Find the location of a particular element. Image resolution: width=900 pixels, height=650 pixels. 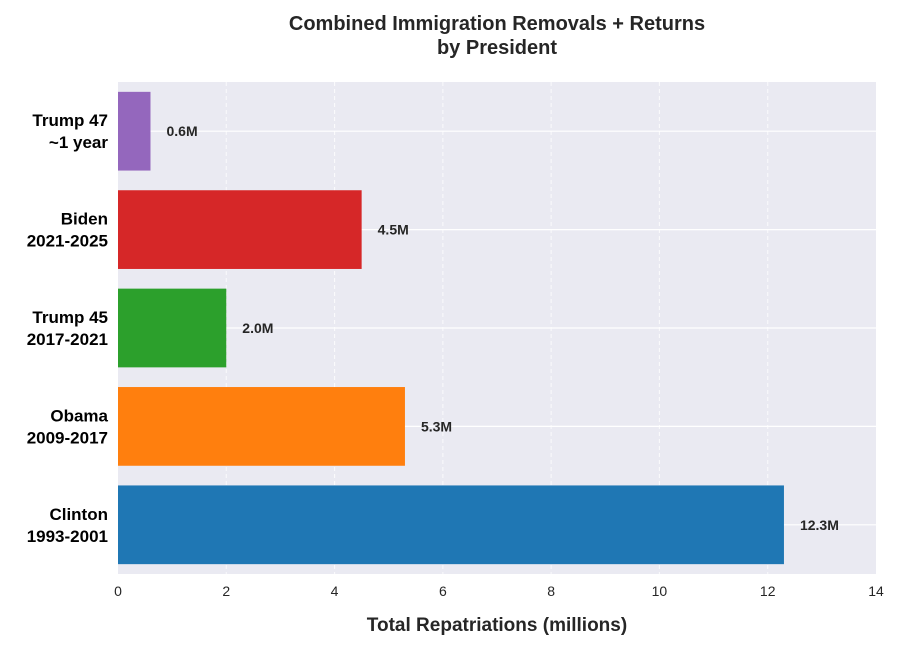

category-label-2-line-1: Obama is located at coordinates (79, 415).